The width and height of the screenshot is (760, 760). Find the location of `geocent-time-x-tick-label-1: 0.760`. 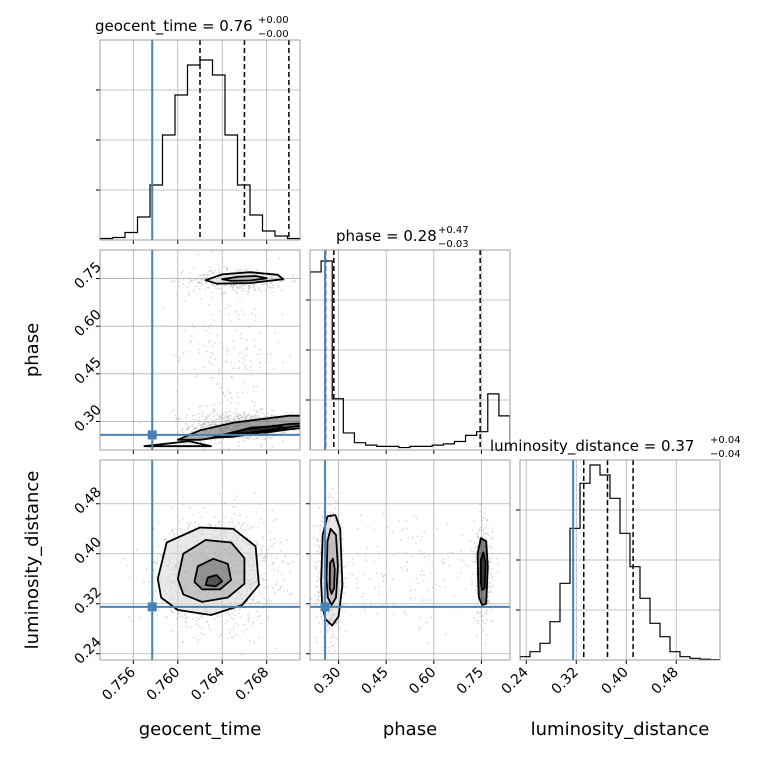

geocent-time-x-tick-label-1: 0.760 is located at coordinates (164, 684).